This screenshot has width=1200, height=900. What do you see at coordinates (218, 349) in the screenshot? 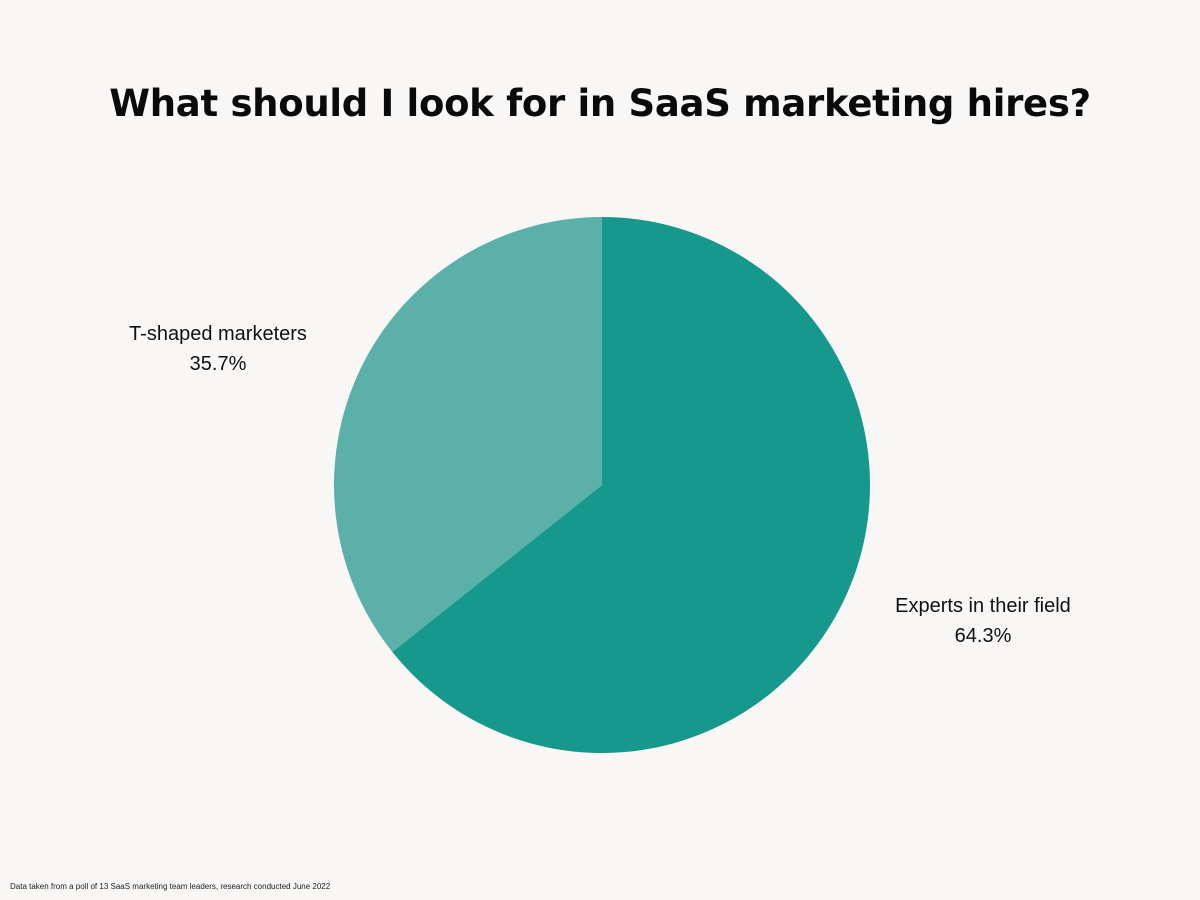
I see `slice-label-t-shaped: T-shaped marketers 35.7%` at bounding box center [218, 349].